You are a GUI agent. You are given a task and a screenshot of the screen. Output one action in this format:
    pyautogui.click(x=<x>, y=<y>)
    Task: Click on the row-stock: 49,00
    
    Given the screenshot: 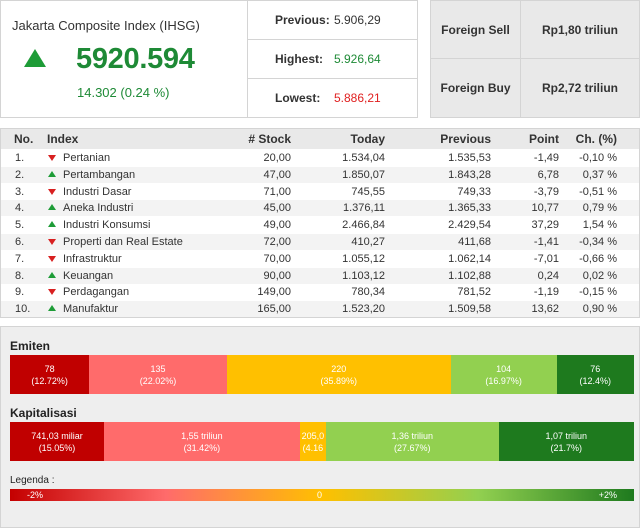 What is the action you would take?
    pyautogui.click(x=277, y=225)
    